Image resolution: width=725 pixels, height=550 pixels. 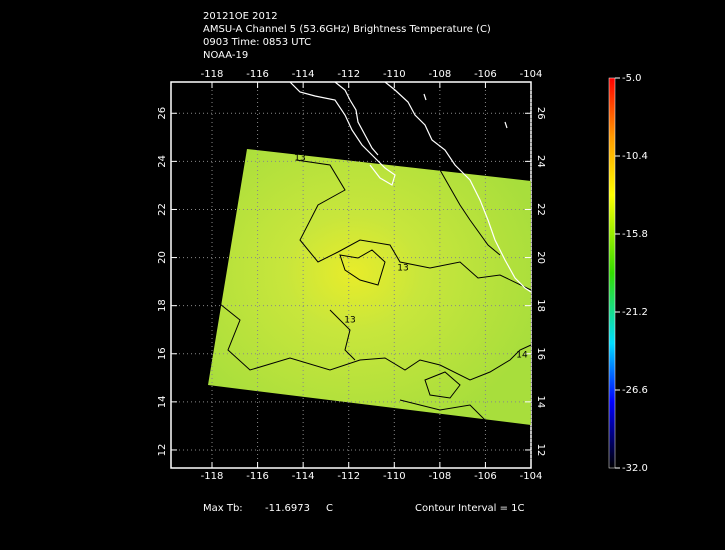 I want to click on footer: Max Tb: -11.6973 C Contour Interval = 1C, so click(x=364, y=508).